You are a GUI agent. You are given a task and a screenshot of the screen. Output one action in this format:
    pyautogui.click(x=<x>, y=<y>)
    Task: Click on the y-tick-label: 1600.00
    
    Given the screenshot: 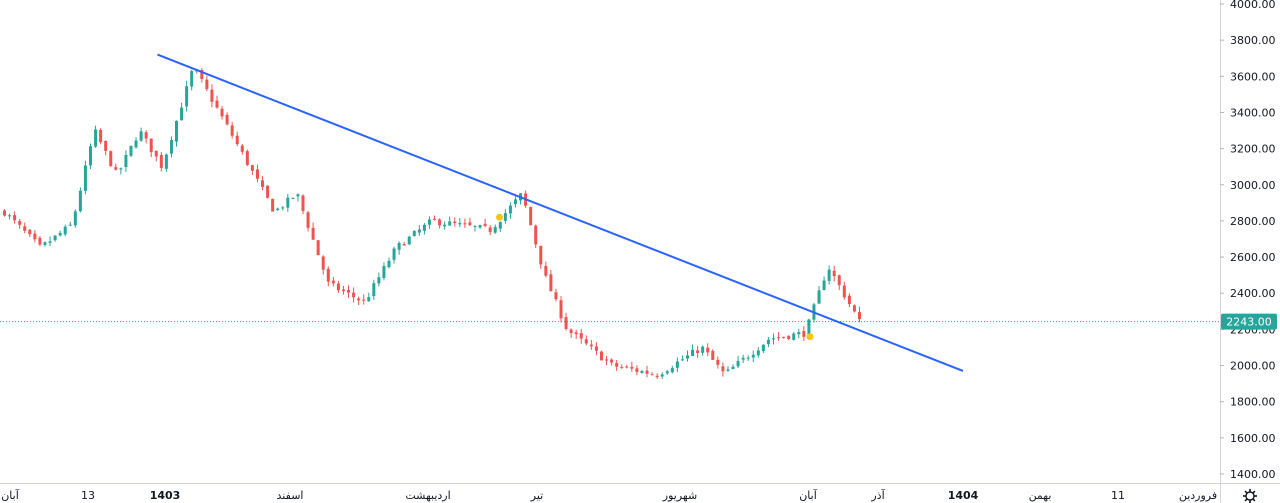 What is the action you would take?
    pyautogui.click(x=1253, y=438)
    